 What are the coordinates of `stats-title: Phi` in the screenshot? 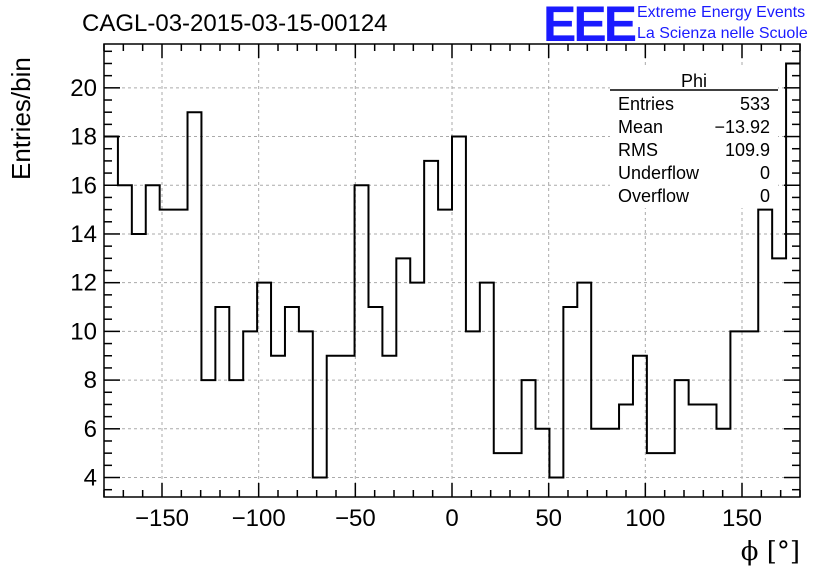 It's located at (694, 81).